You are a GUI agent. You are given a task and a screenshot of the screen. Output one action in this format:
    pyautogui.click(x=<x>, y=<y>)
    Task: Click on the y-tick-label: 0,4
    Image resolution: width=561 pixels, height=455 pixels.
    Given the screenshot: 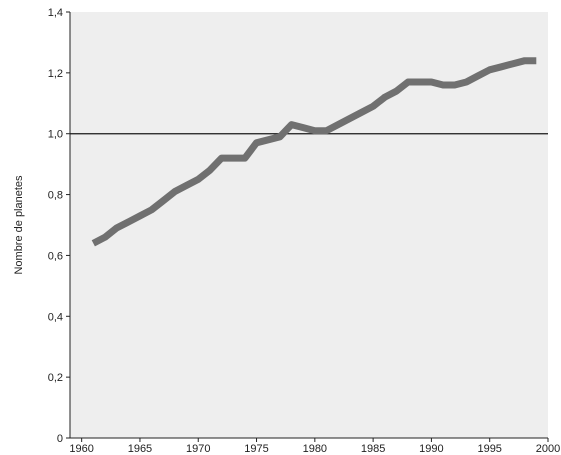 What is the action you would take?
    pyautogui.click(x=55, y=317)
    